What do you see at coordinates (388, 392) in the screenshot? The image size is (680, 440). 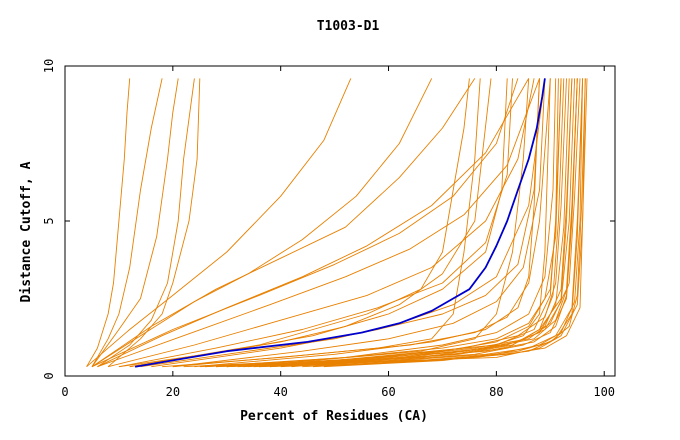 I see `x-tick-label: 60` at bounding box center [388, 392].